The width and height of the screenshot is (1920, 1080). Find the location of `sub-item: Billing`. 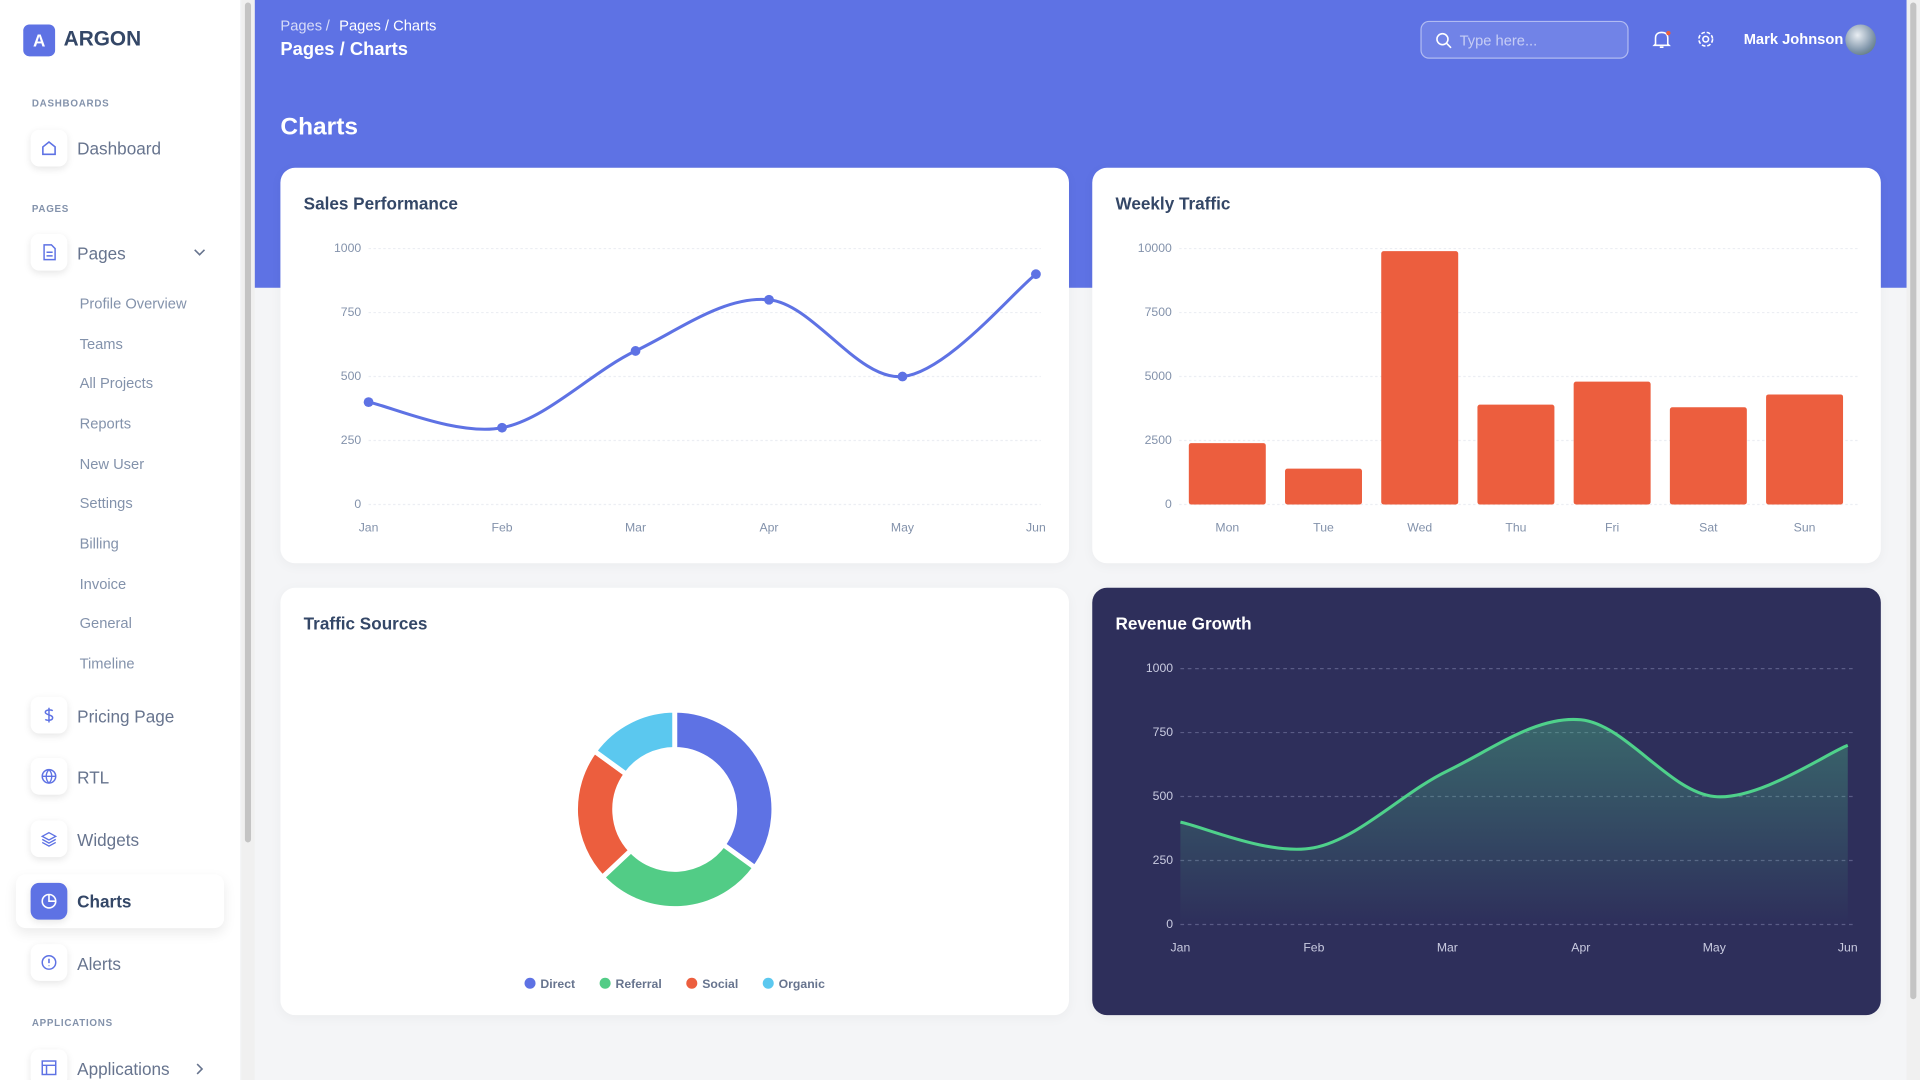

sub-item: Billing is located at coordinates (99, 544).